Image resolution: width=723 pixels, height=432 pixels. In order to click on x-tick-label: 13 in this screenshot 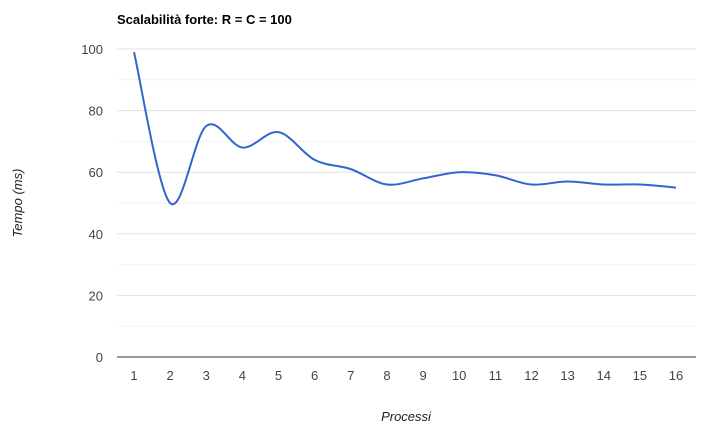, I will do `click(567, 375)`.